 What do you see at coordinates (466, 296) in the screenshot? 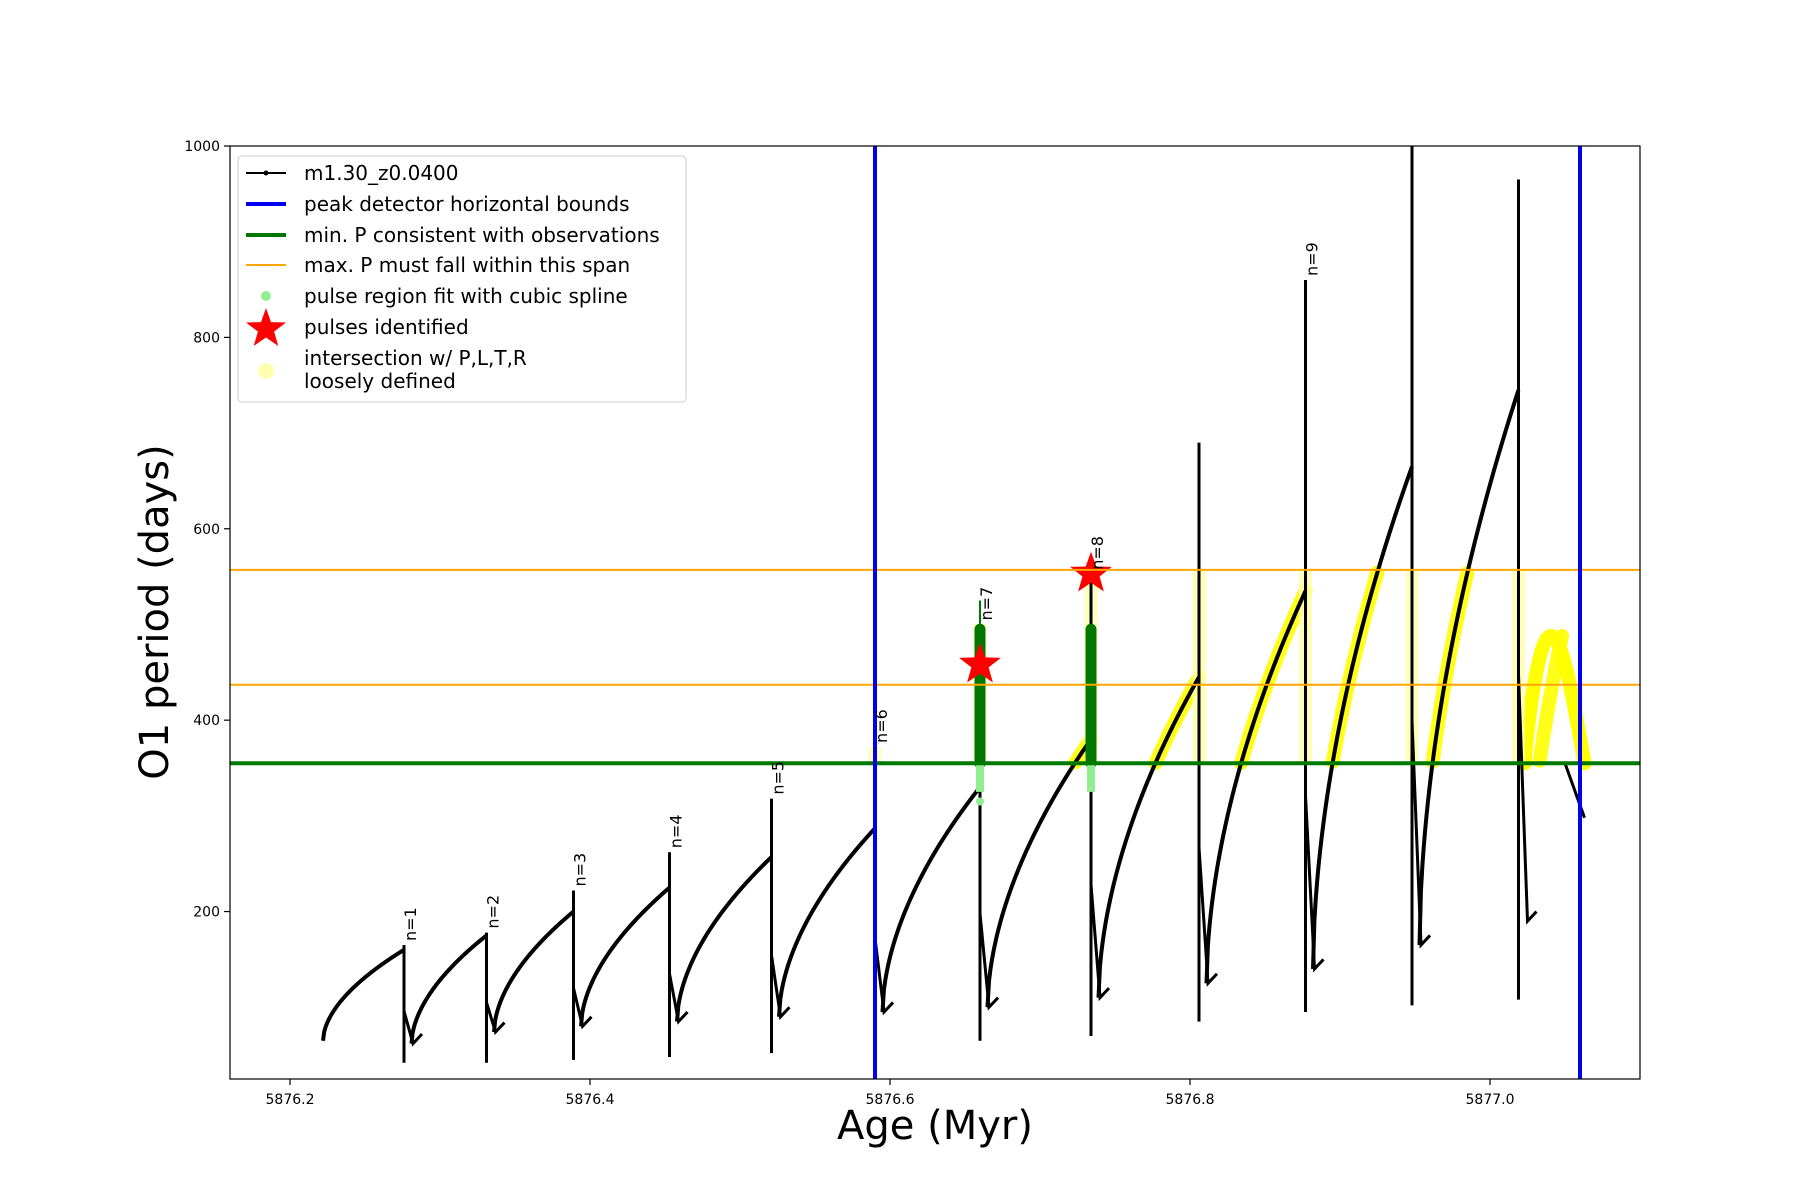
I see `legend-label: pulse region fit with cubic spline` at bounding box center [466, 296].